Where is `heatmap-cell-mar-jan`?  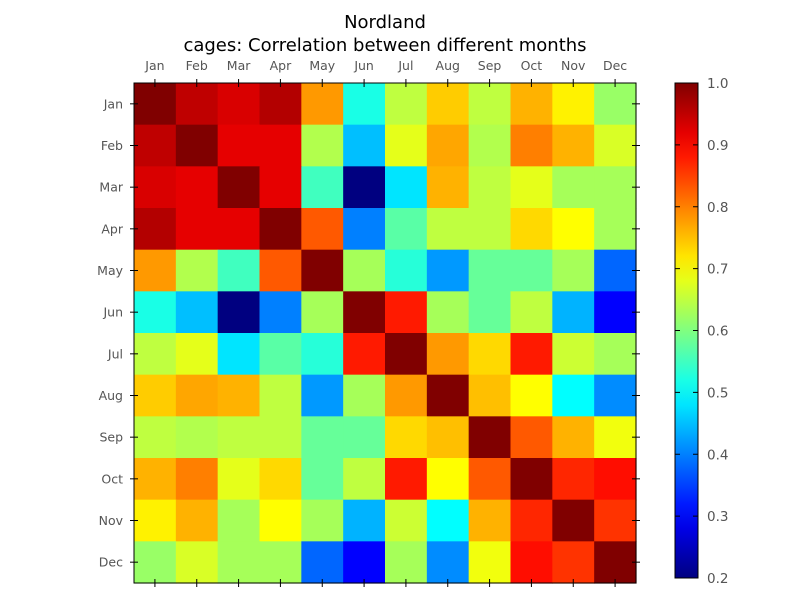
heatmap-cell-mar-jan is located at coordinates (155, 187).